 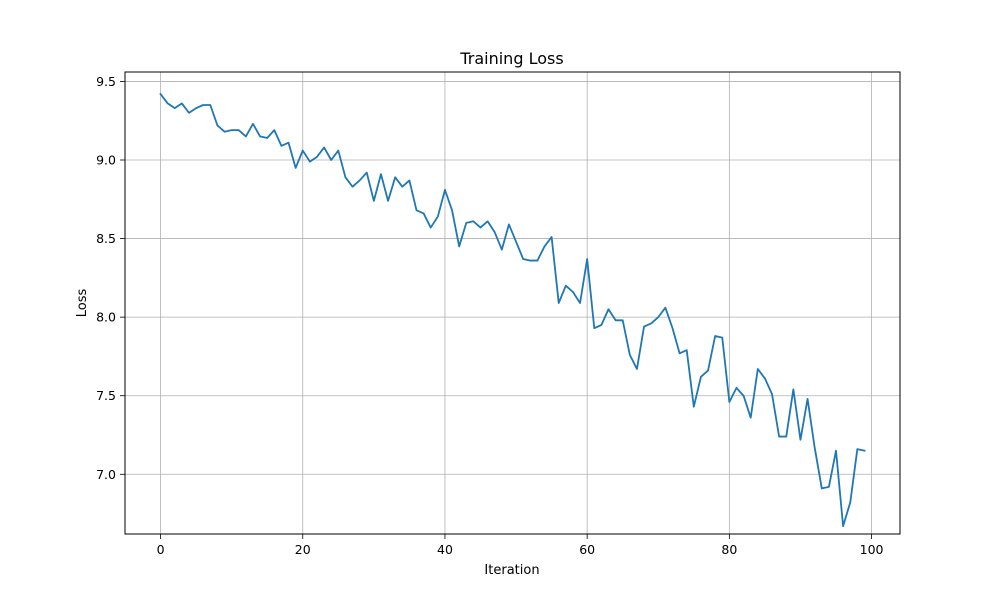 What do you see at coordinates (106, 395) in the screenshot?
I see `y-tick-label: 7.5` at bounding box center [106, 395].